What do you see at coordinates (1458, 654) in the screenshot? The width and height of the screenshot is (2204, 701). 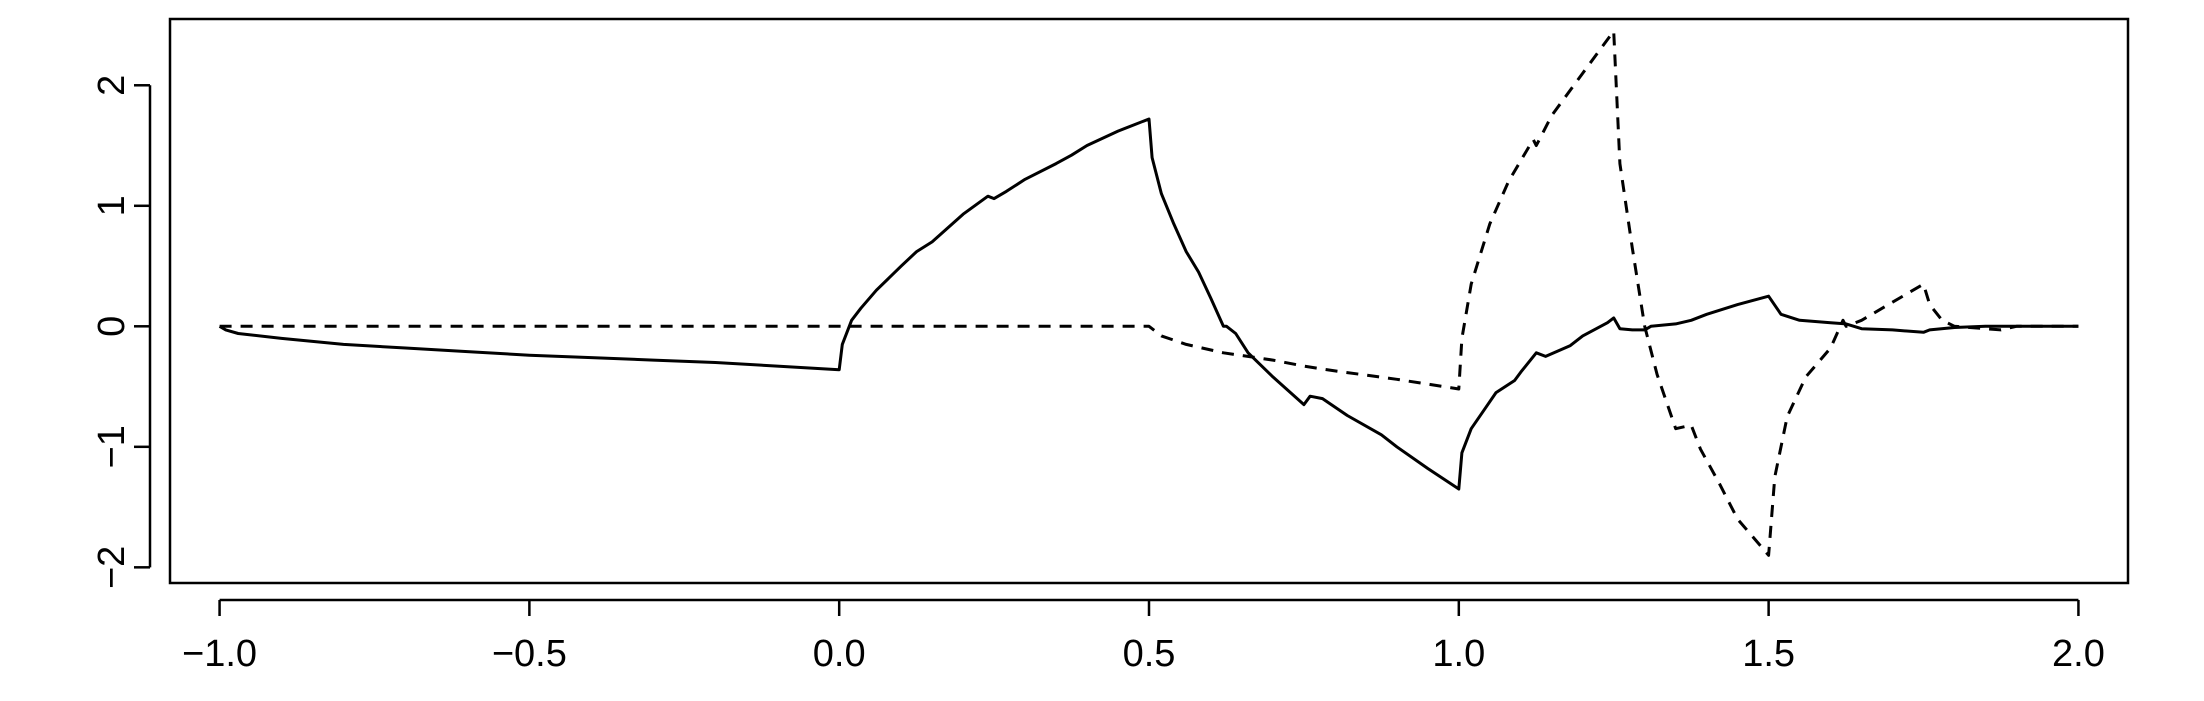 I see `x-tick-label: 1.0` at bounding box center [1458, 654].